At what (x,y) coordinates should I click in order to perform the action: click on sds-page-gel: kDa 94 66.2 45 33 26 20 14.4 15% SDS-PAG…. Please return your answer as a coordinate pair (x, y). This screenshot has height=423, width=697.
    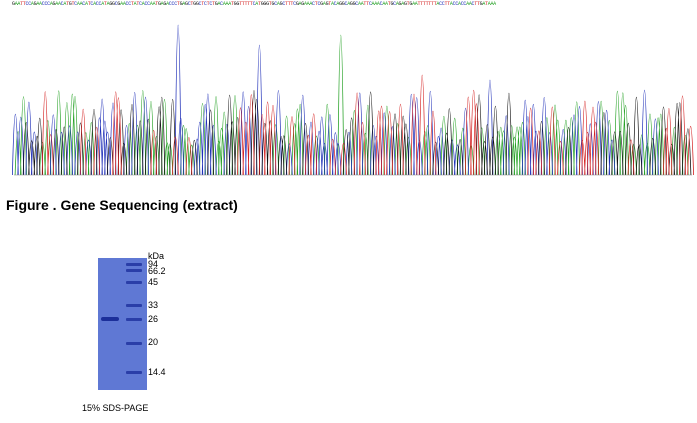
    Looking at the image, I should click on (150, 335).